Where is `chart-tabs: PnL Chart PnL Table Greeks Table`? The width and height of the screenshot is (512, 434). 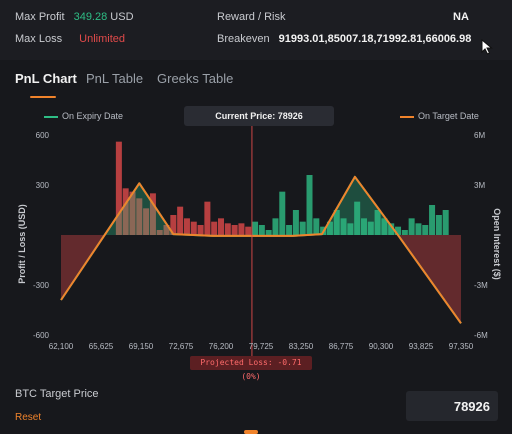 chart-tabs: PnL Chart PnL Table Greeks Table is located at coordinates (256, 80).